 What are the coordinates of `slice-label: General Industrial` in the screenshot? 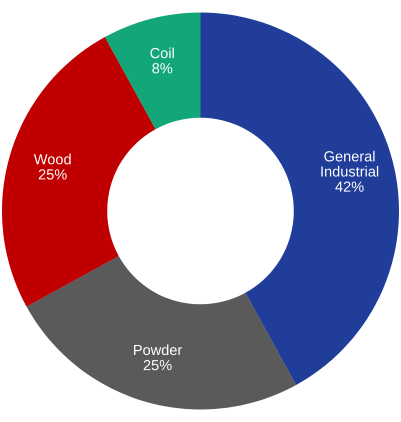 It's located at (349, 163).